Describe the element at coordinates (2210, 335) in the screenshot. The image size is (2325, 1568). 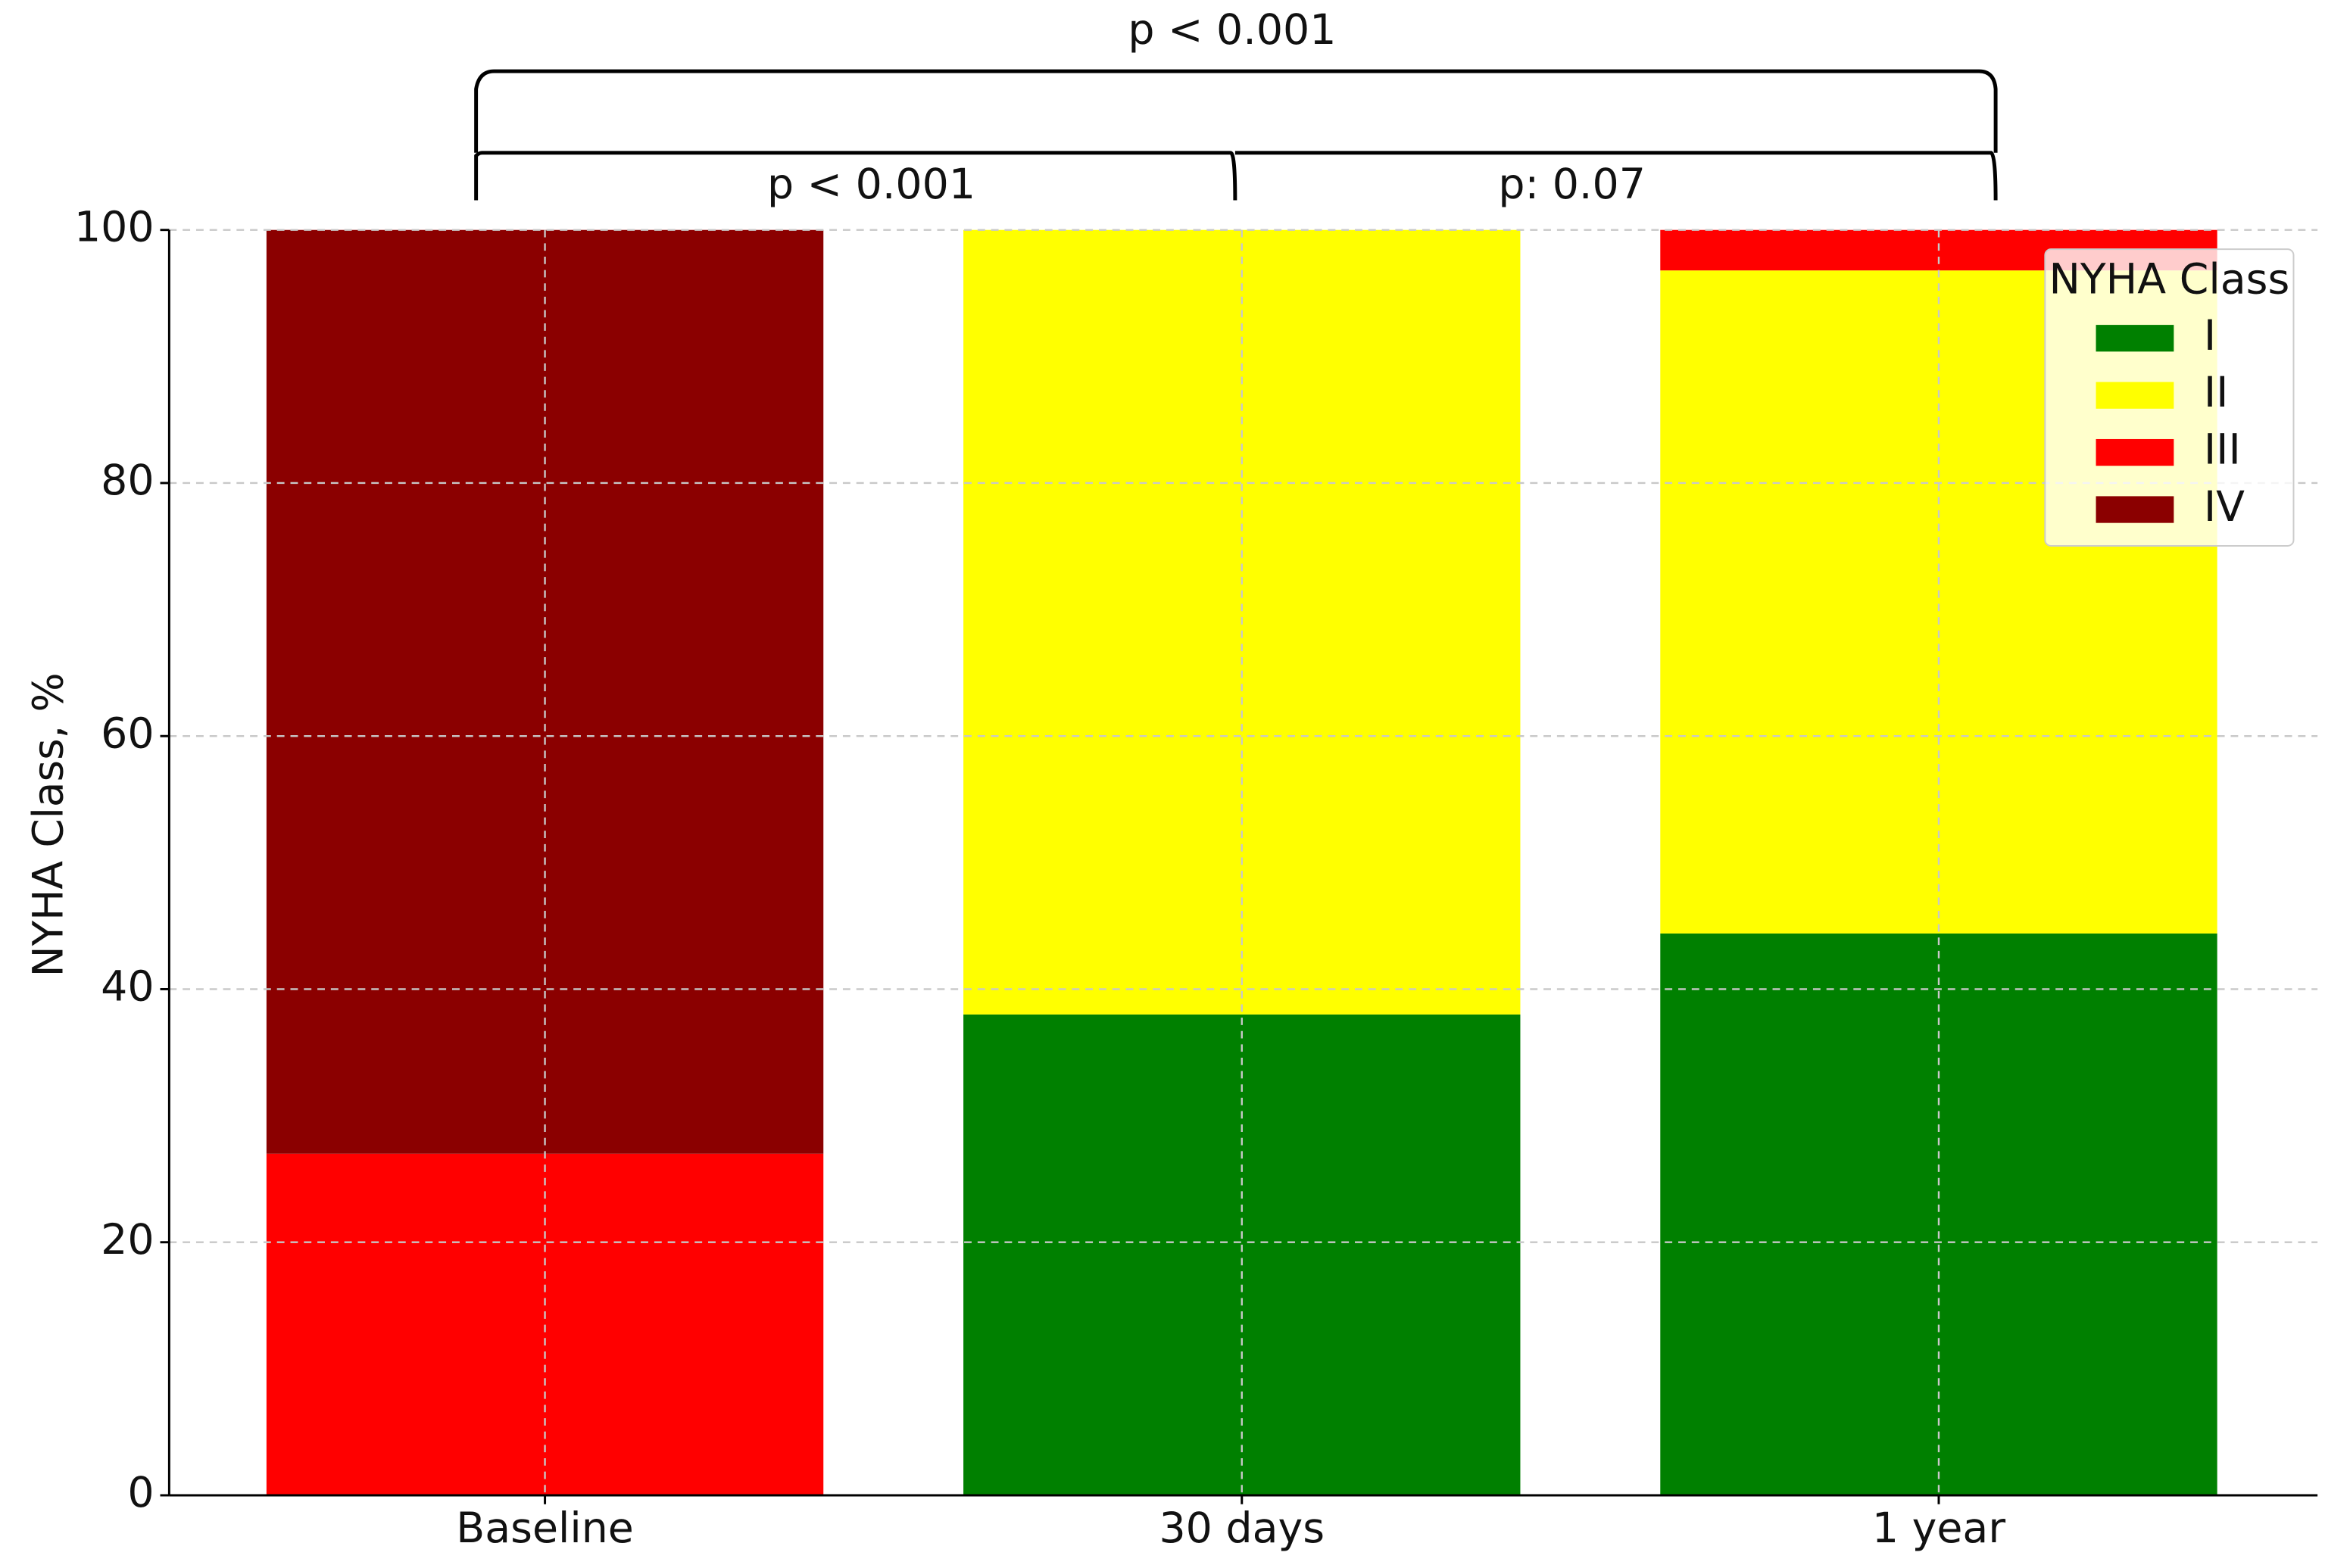
I see `legend-label: I` at that location.